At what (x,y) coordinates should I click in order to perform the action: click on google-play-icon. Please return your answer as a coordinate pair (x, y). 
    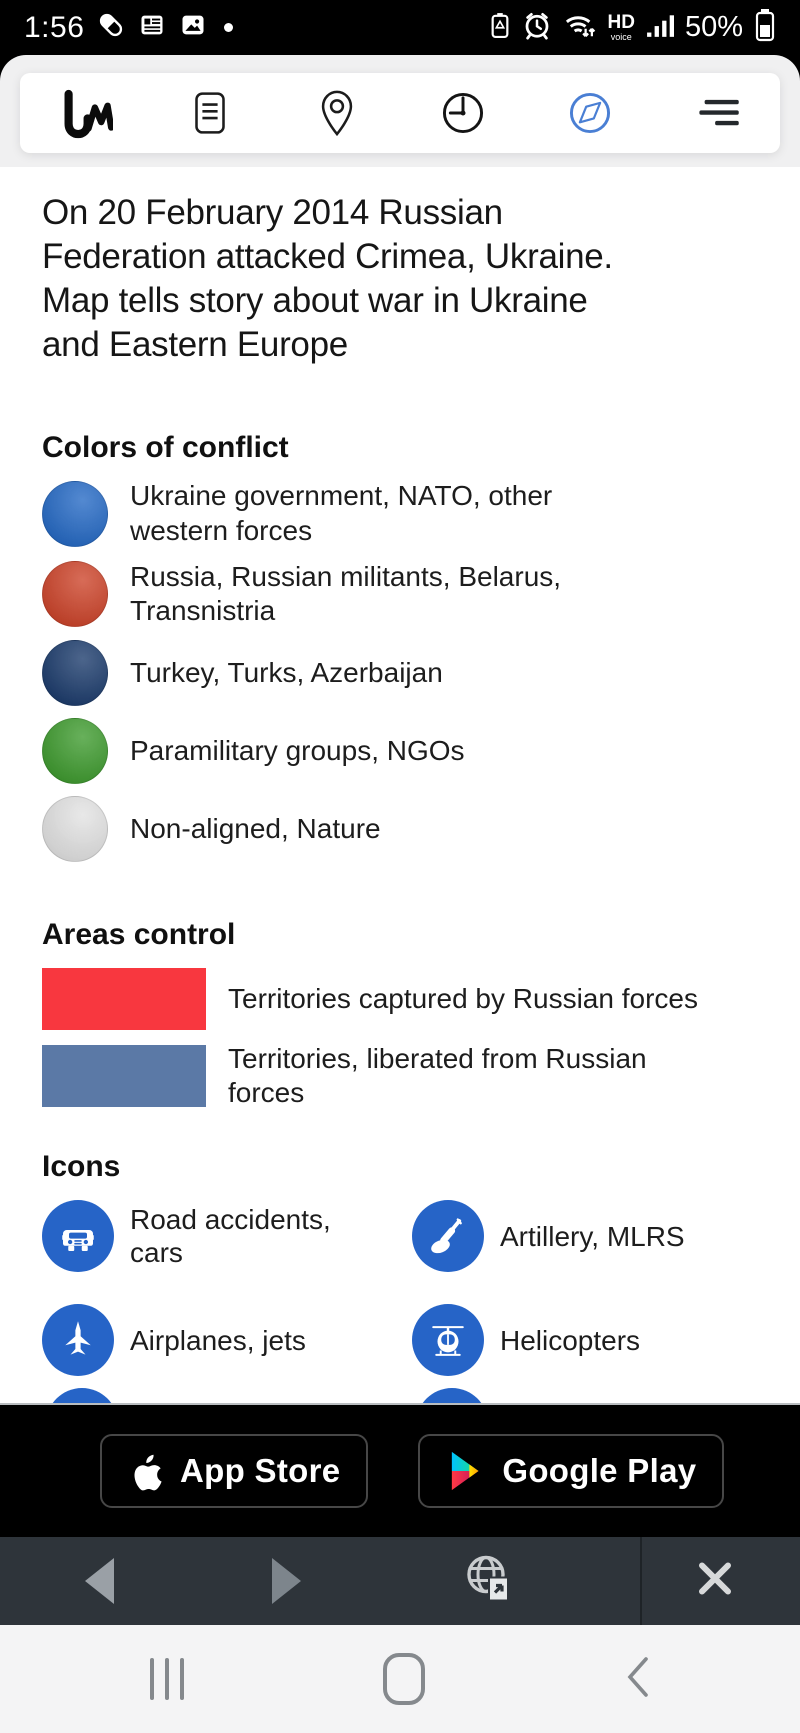
    Looking at the image, I should click on (465, 1471).